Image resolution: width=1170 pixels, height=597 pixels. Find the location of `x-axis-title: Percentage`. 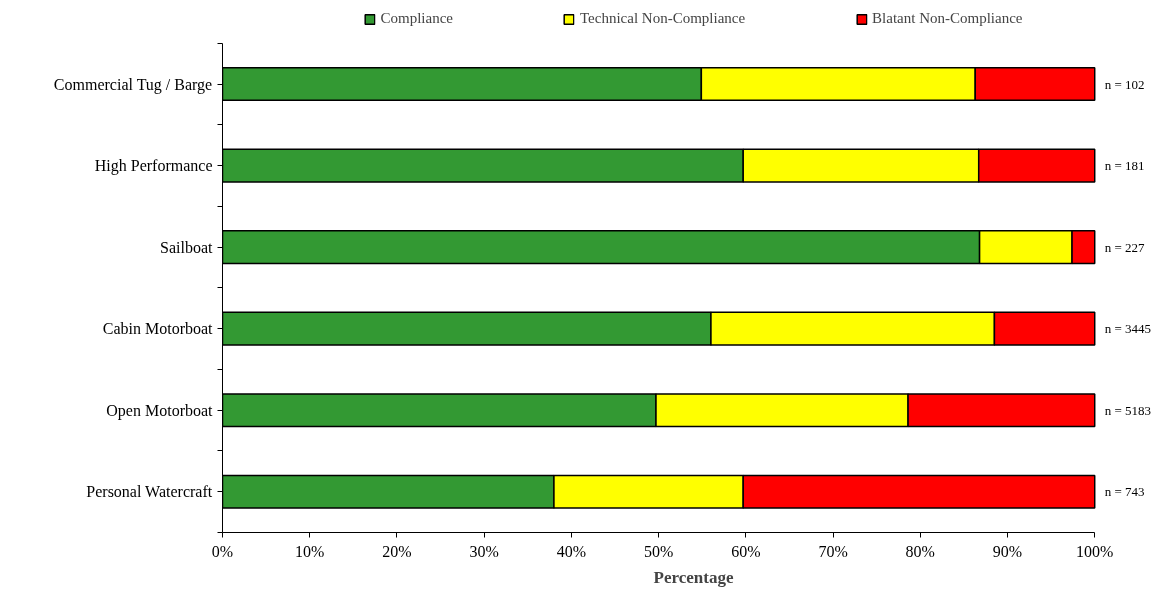

x-axis-title: Percentage is located at coordinates (693, 577).